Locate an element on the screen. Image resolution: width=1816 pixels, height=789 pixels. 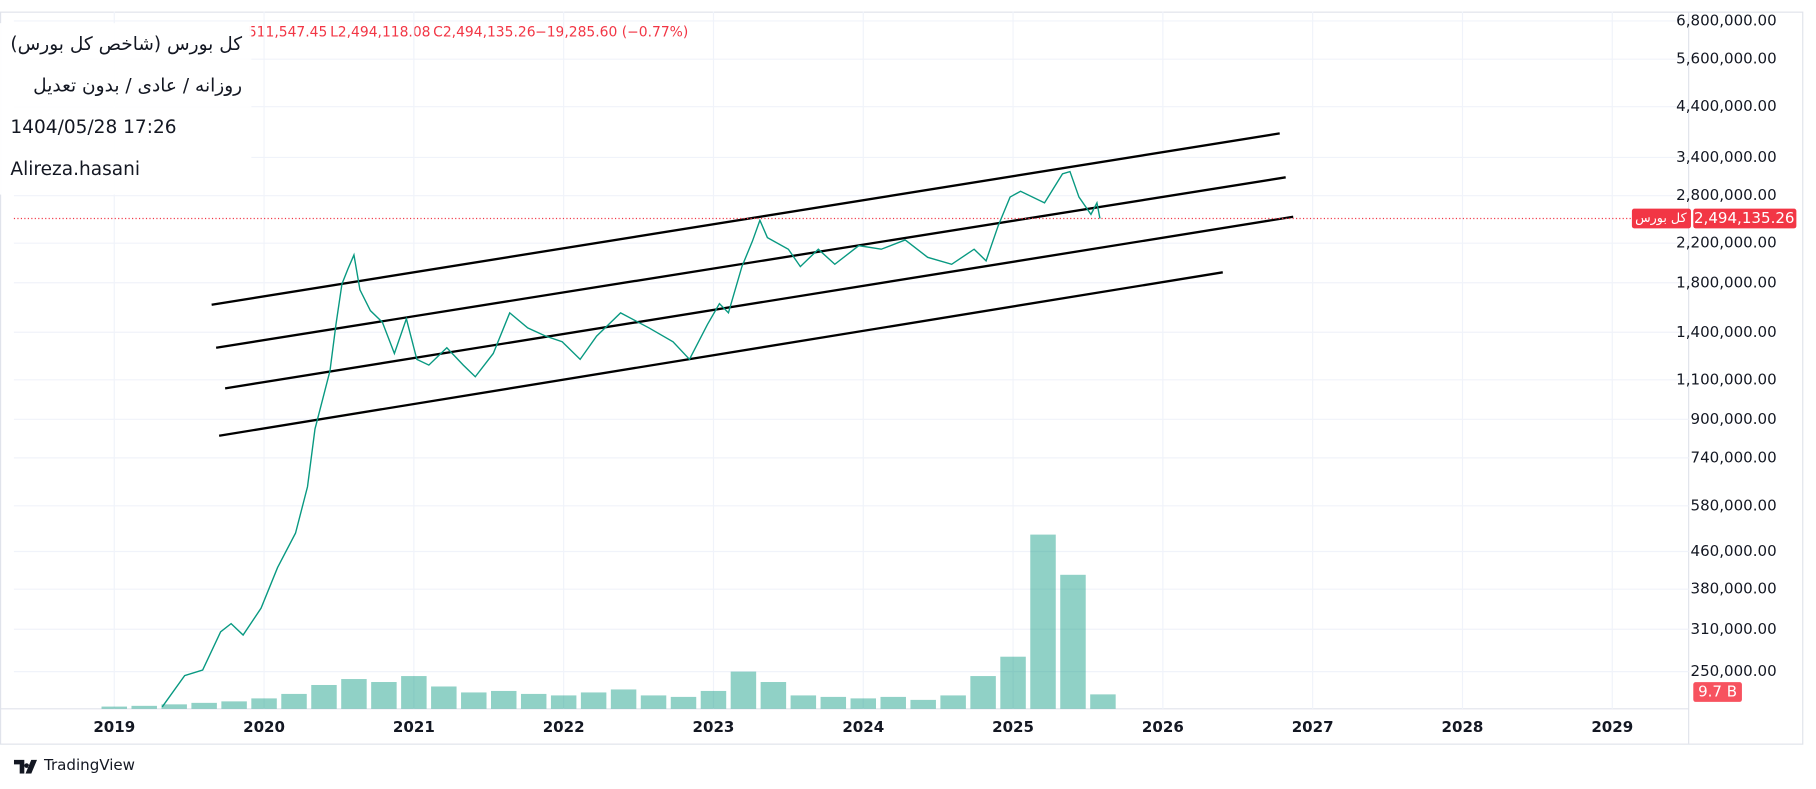
ohlc-close: C2,494,135.26 is located at coordinates (484, 32).